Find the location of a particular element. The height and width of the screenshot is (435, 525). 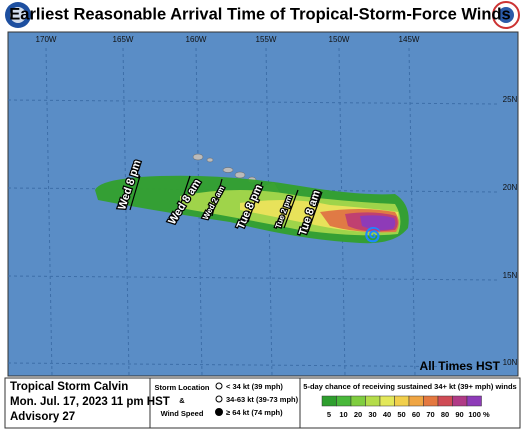

colorbar: 5 10 20 30 40 50 60 70 80 90 100 % is located at coordinates (405, 407).